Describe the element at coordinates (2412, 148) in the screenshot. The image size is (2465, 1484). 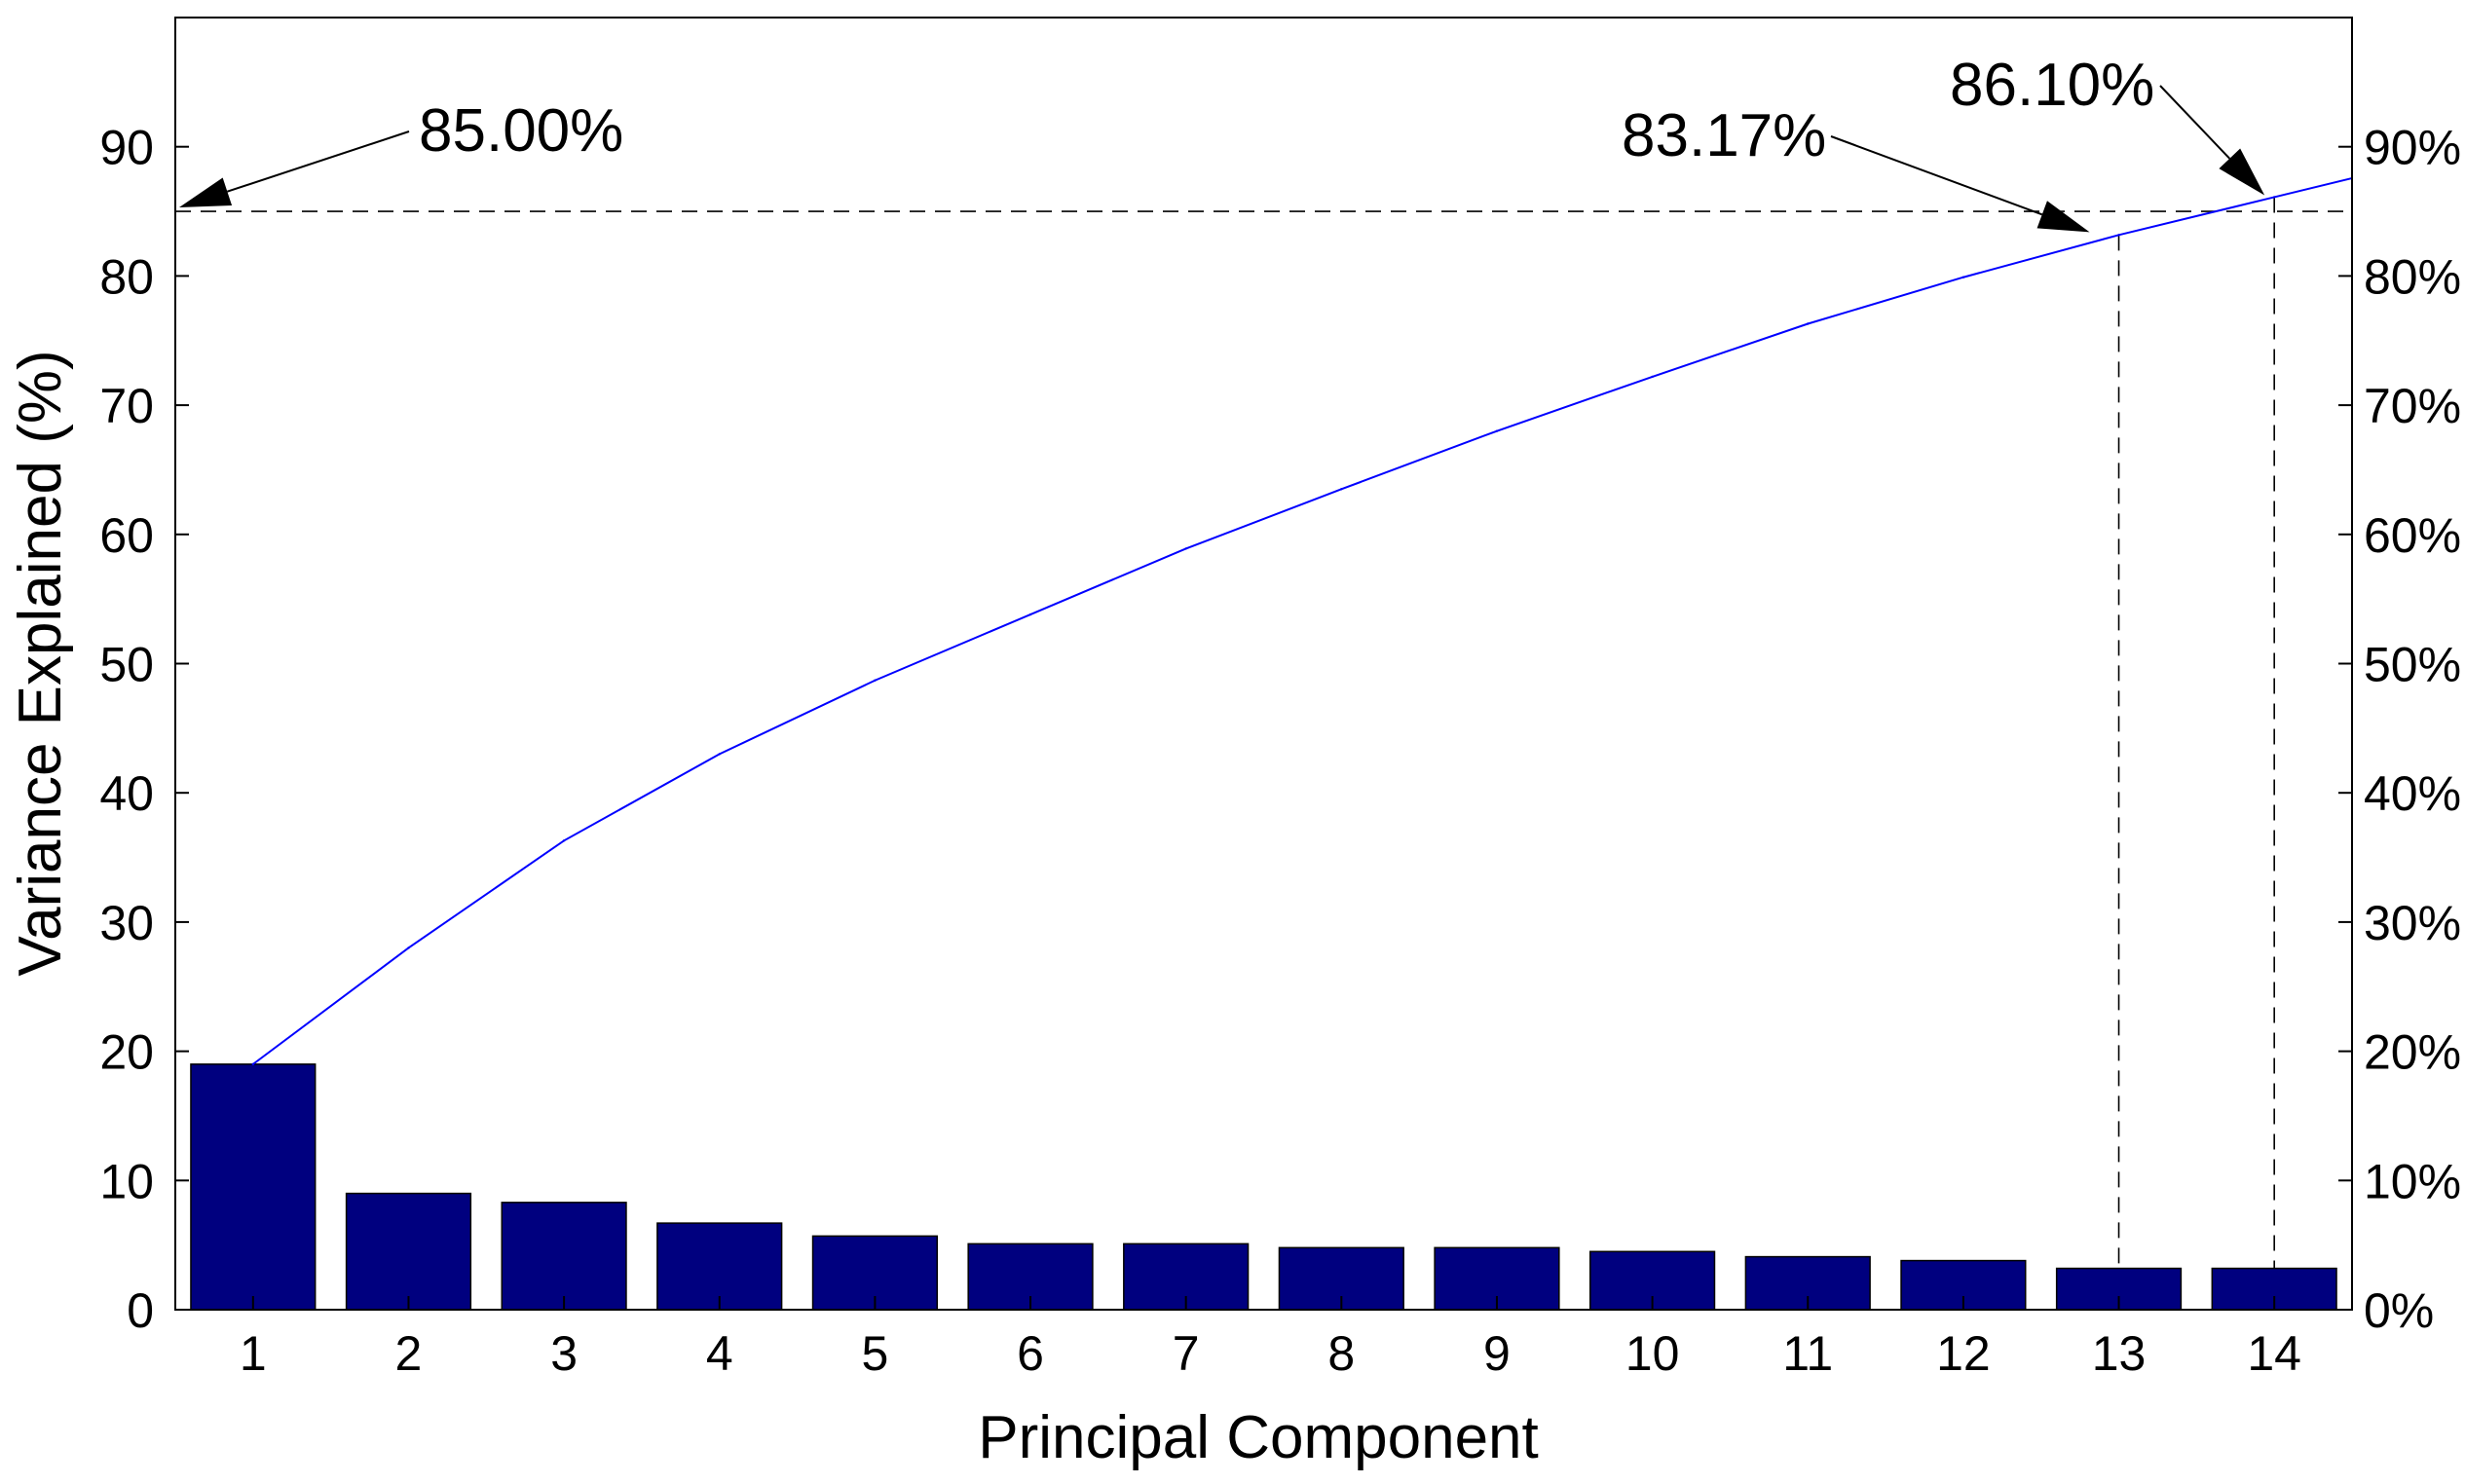
I see `right-tick-label: 90%` at that location.